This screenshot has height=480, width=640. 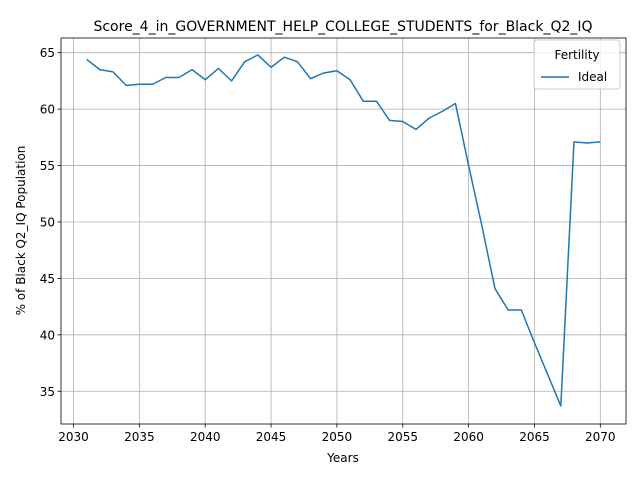 What do you see at coordinates (205, 437) in the screenshot?
I see `x-tick-label: 2040` at bounding box center [205, 437].